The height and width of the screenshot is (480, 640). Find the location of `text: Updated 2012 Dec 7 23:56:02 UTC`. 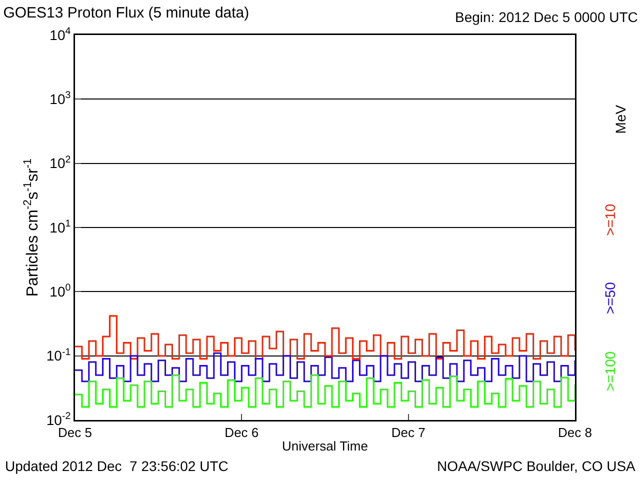

text: Updated 2012 Dec 7 23:56:02 UTC is located at coordinates (116, 466).